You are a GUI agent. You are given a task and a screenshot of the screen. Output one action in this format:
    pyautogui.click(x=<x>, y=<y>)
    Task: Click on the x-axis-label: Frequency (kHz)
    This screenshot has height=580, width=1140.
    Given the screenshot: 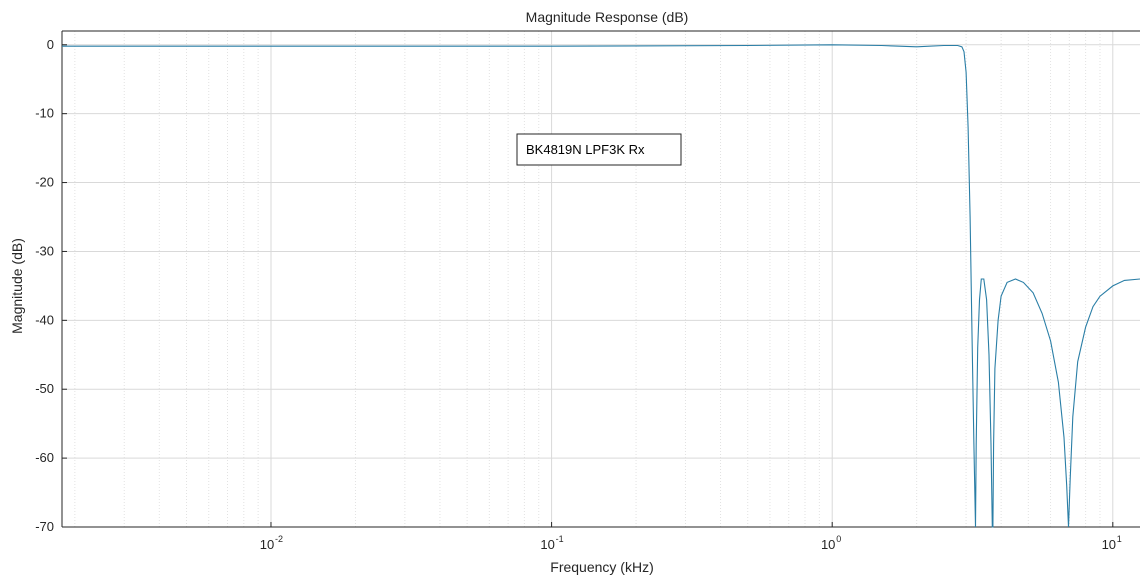 What is the action you would take?
    pyautogui.click(x=601, y=567)
    